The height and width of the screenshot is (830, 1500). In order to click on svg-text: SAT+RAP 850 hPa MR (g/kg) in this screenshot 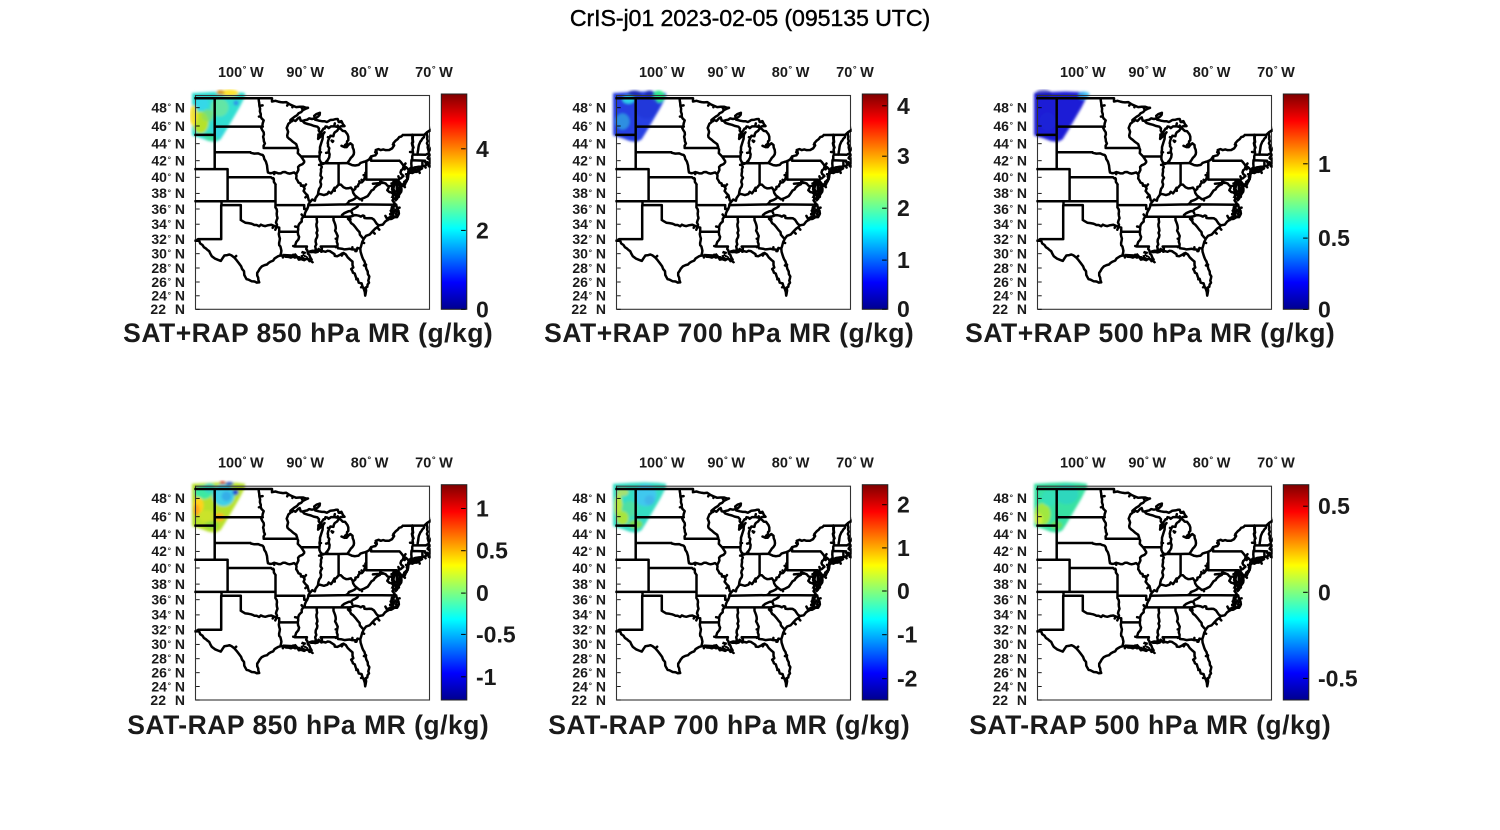, I will do `click(308, 333)`.